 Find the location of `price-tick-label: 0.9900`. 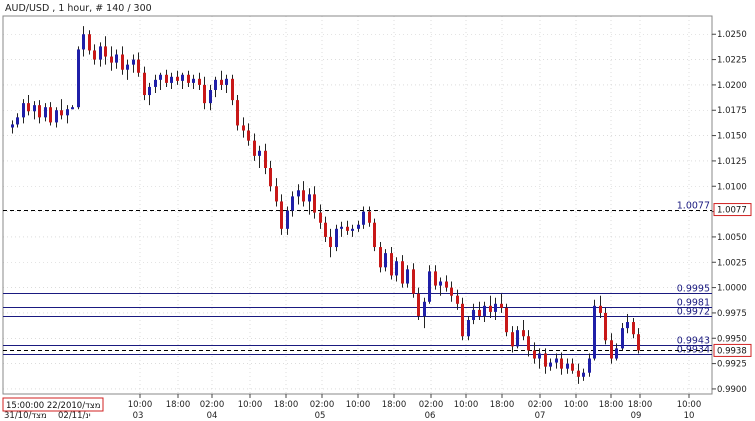

price-tick-label: 0.9900 is located at coordinates (732, 390).